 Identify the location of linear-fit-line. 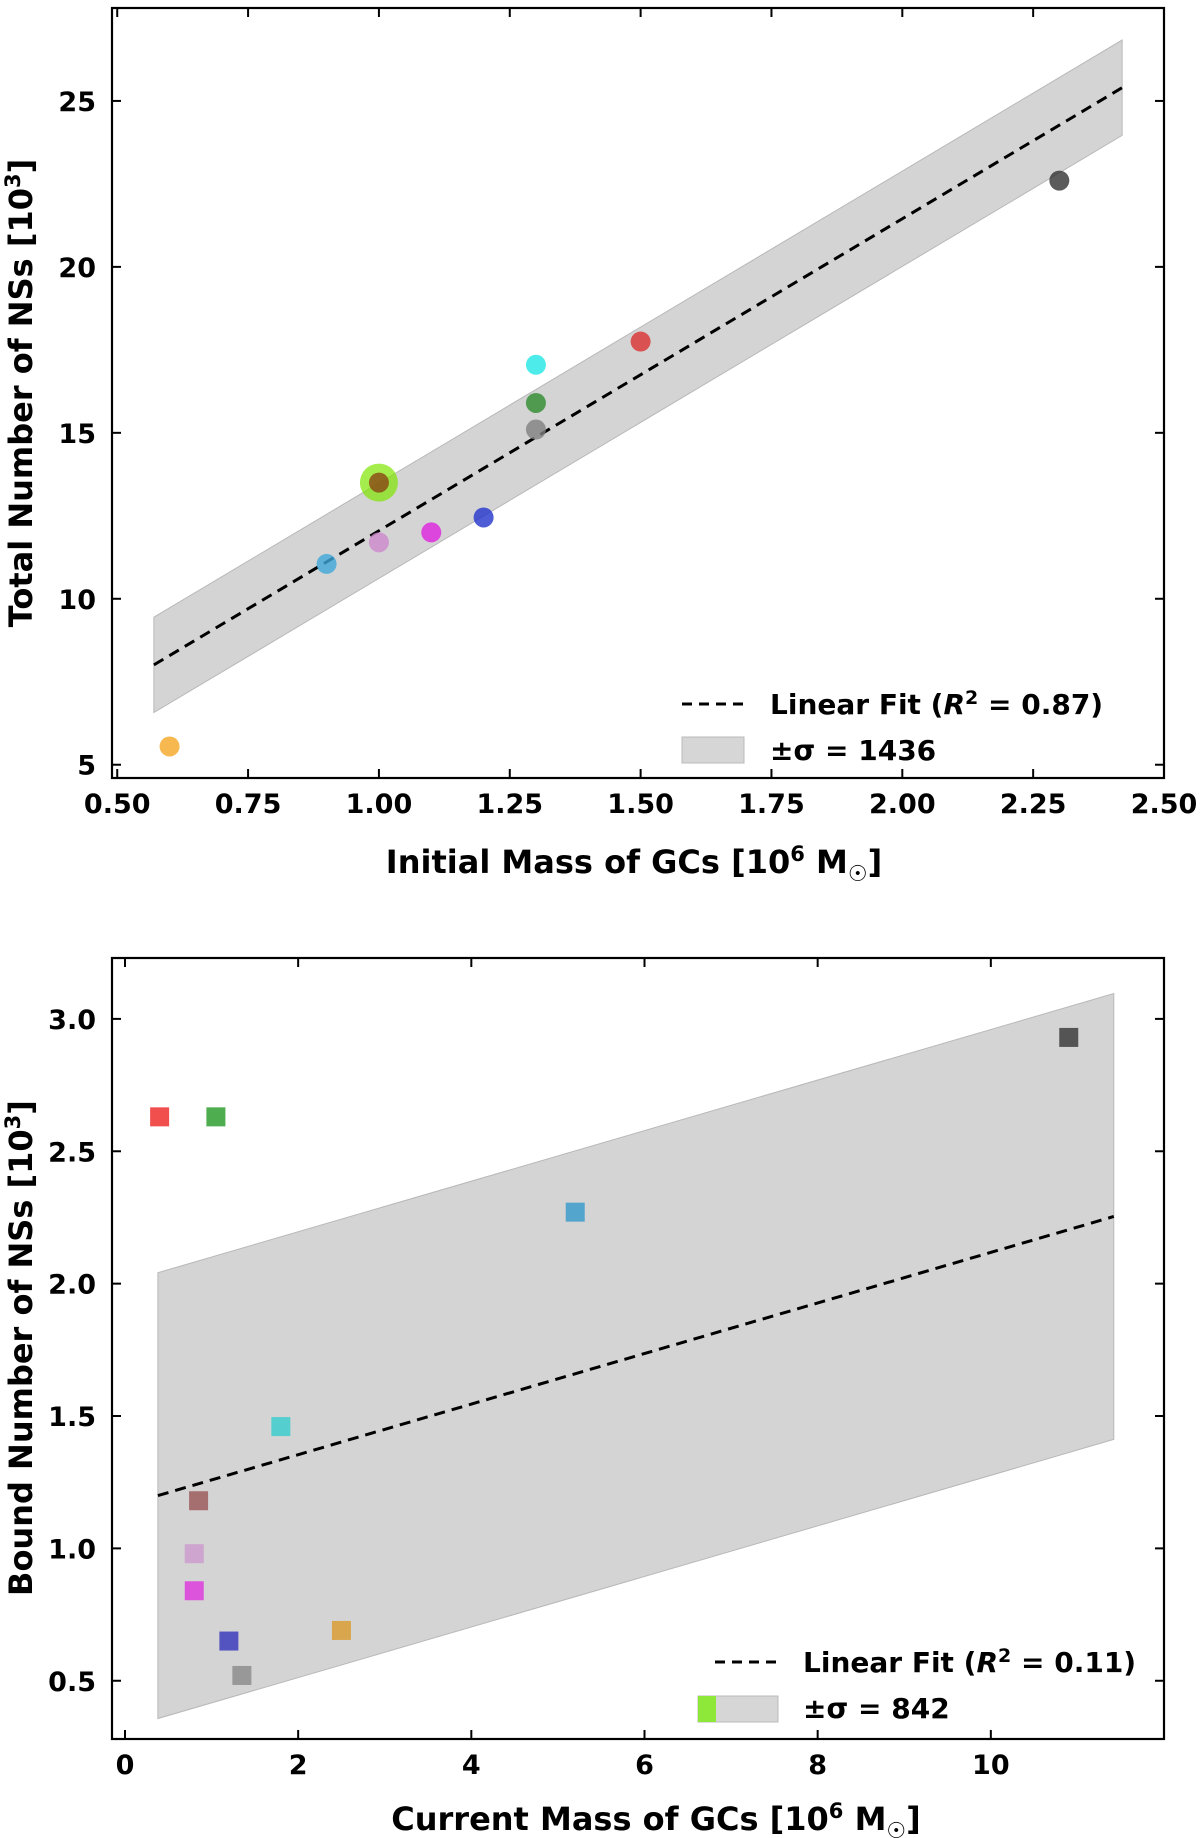
(636, 1356).